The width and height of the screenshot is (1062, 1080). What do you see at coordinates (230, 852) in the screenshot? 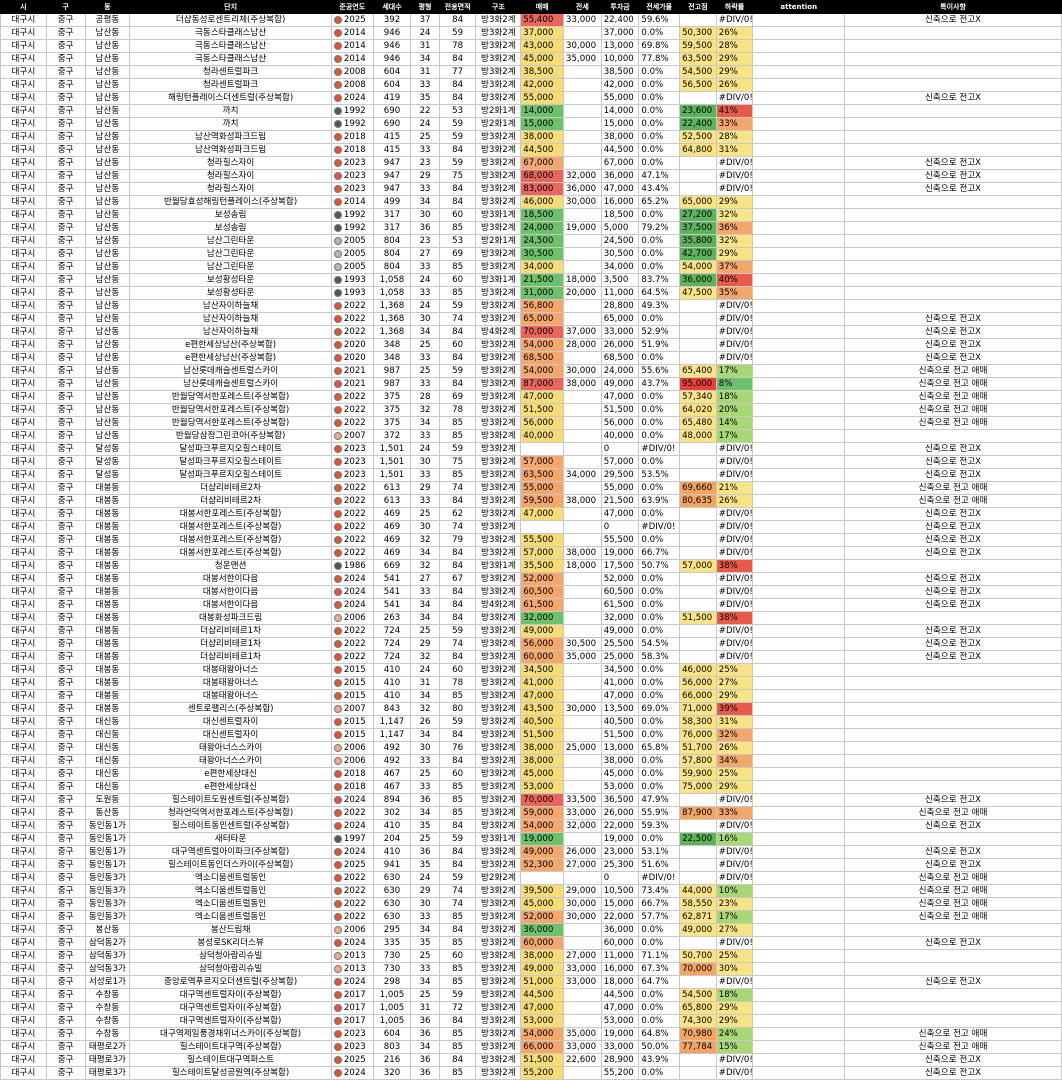
I see `complex-cell: 대구역센트럴아이파크(주상복합)` at bounding box center [230, 852].